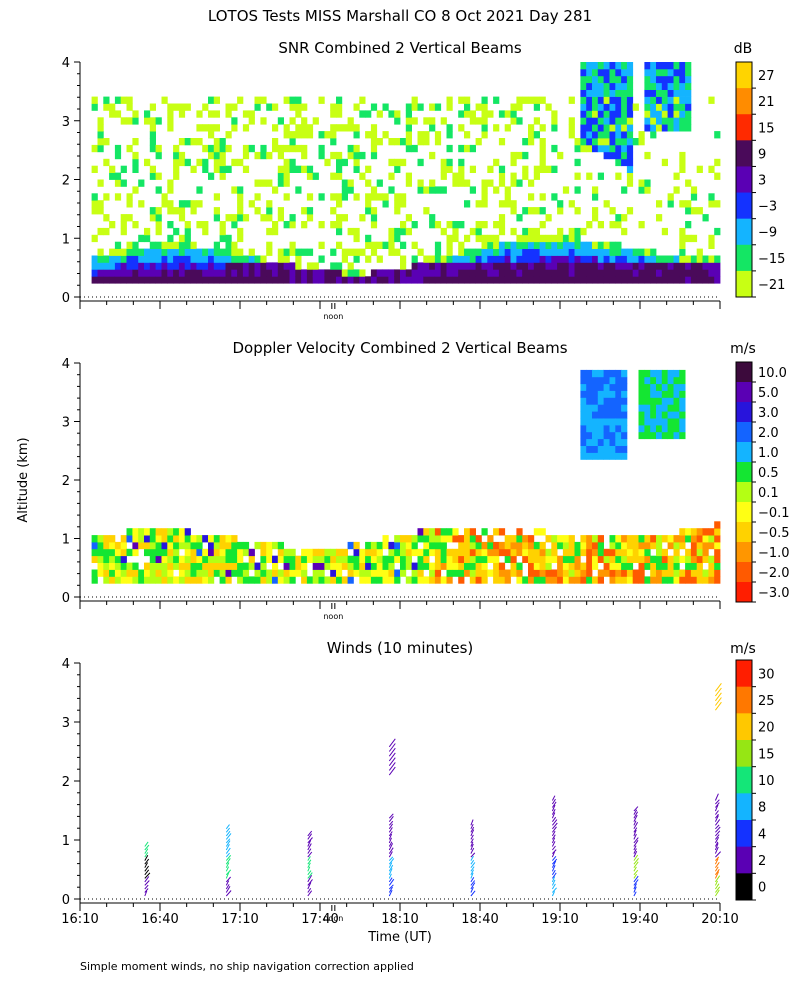  Describe the element at coordinates (159, 919) in the screenshot. I see `x-tick-label: 16:40` at that location.